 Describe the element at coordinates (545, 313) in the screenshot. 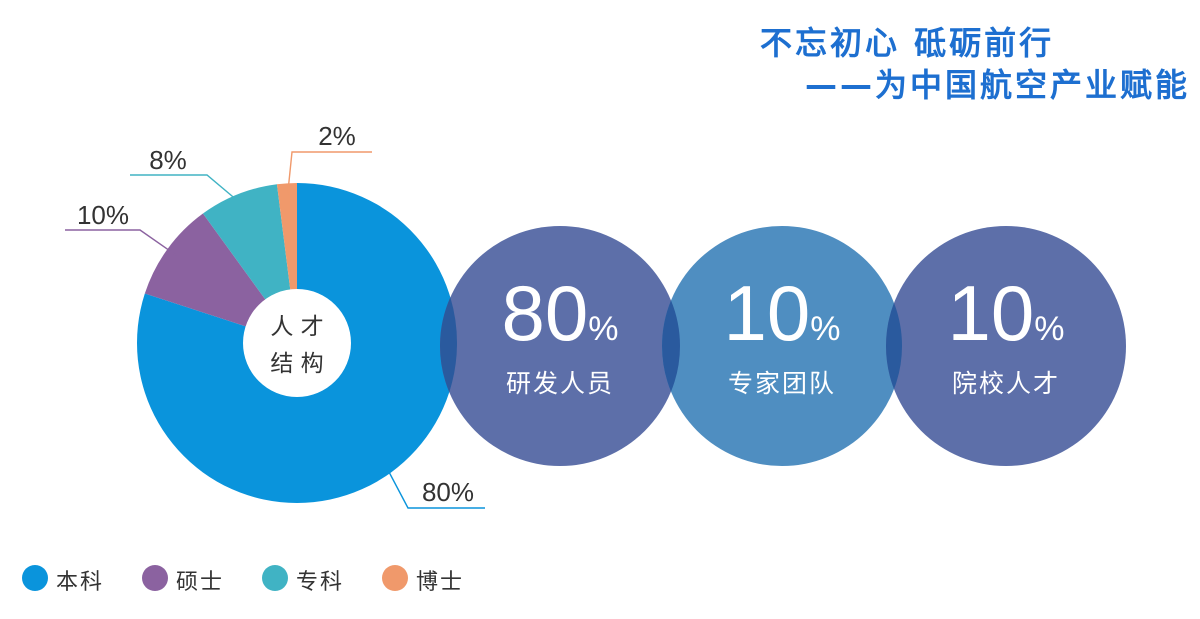

I see `stat-value: 80` at that location.